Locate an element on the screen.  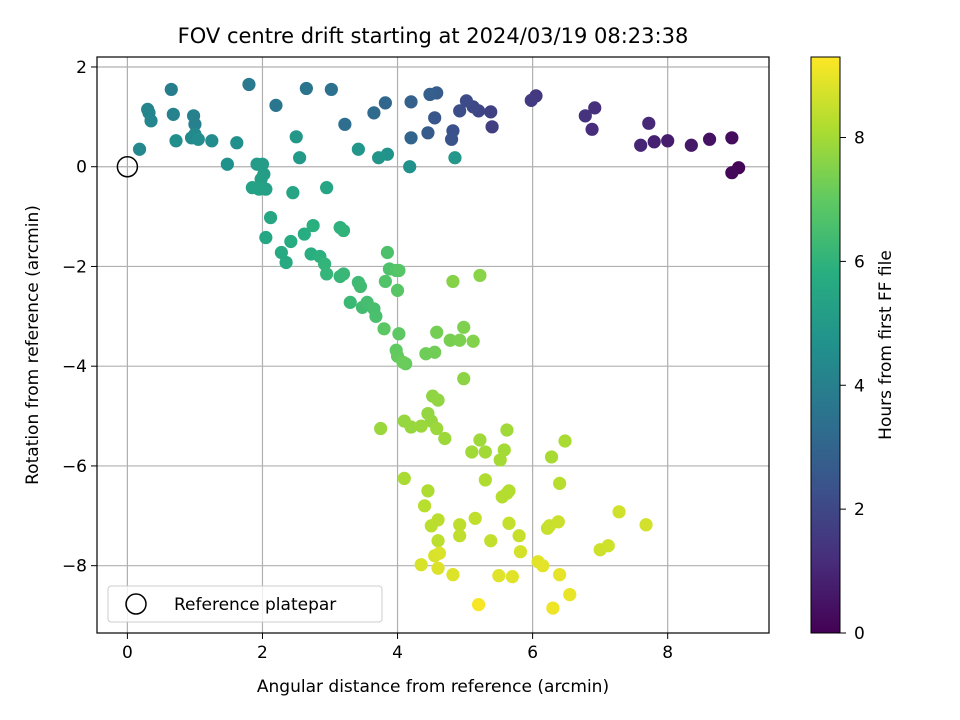
x-tick-label: 2 is located at coordinates (262, 653).